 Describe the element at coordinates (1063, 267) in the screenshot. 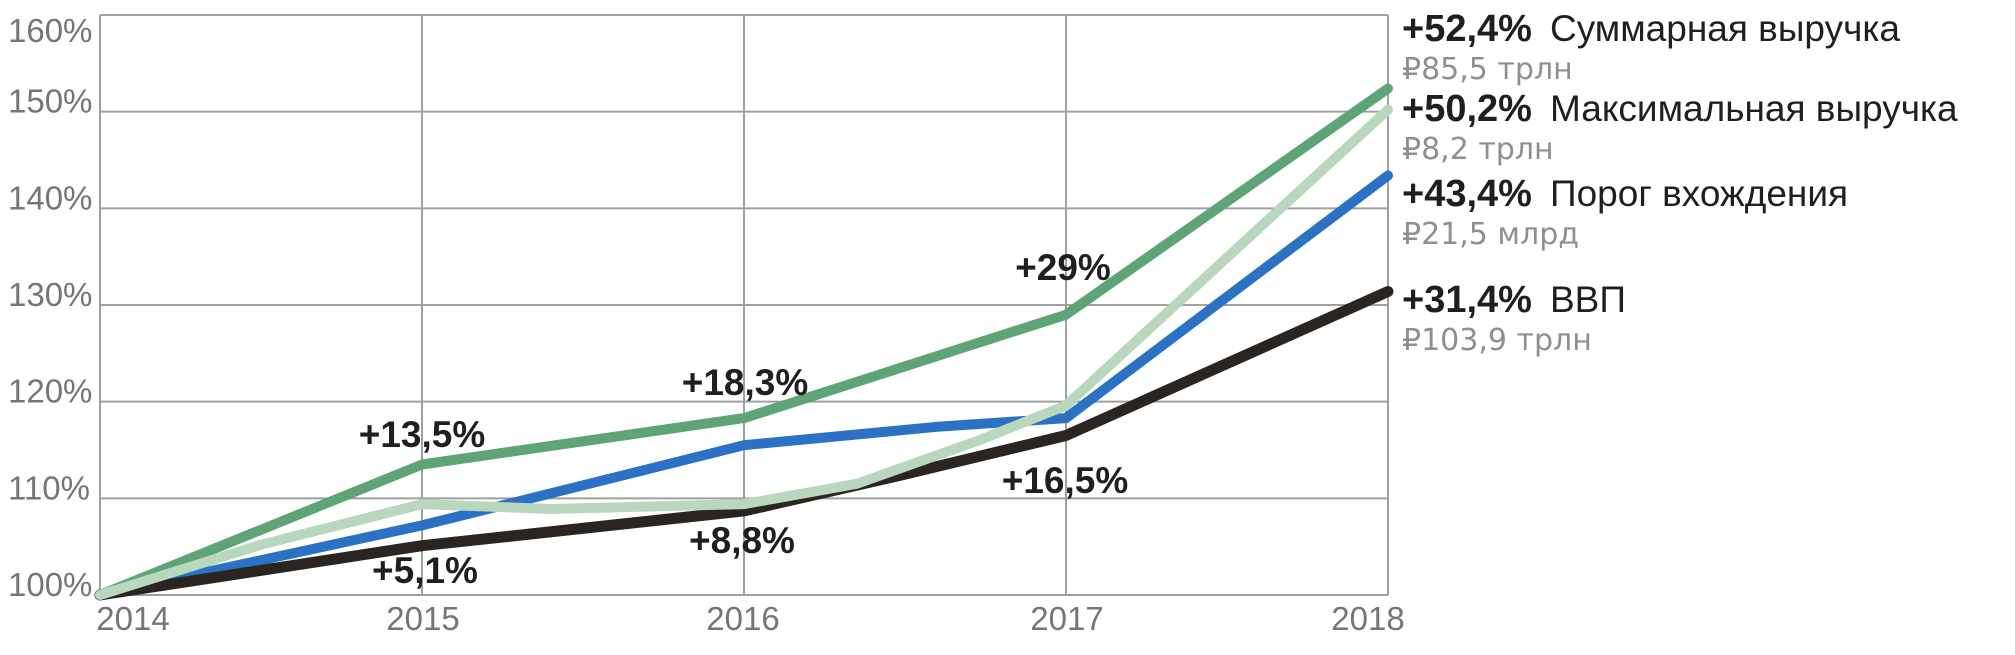

I see `annotation-label-4: +29%` at that location.